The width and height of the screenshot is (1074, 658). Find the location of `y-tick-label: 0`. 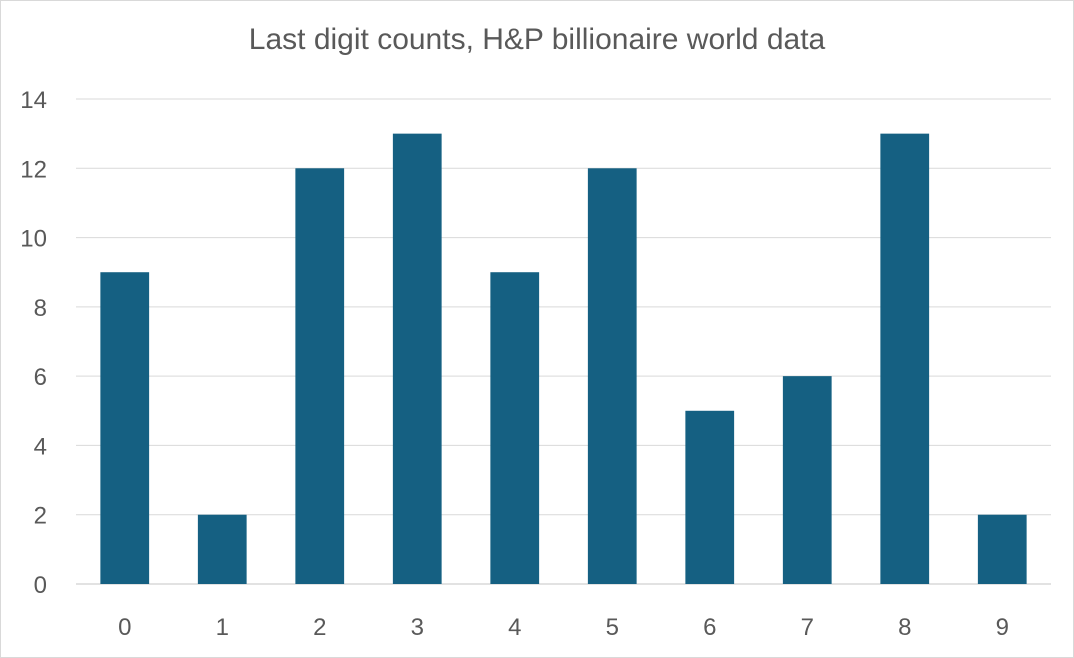

y-tick-label: 0 is located at coordinates (40, 585).